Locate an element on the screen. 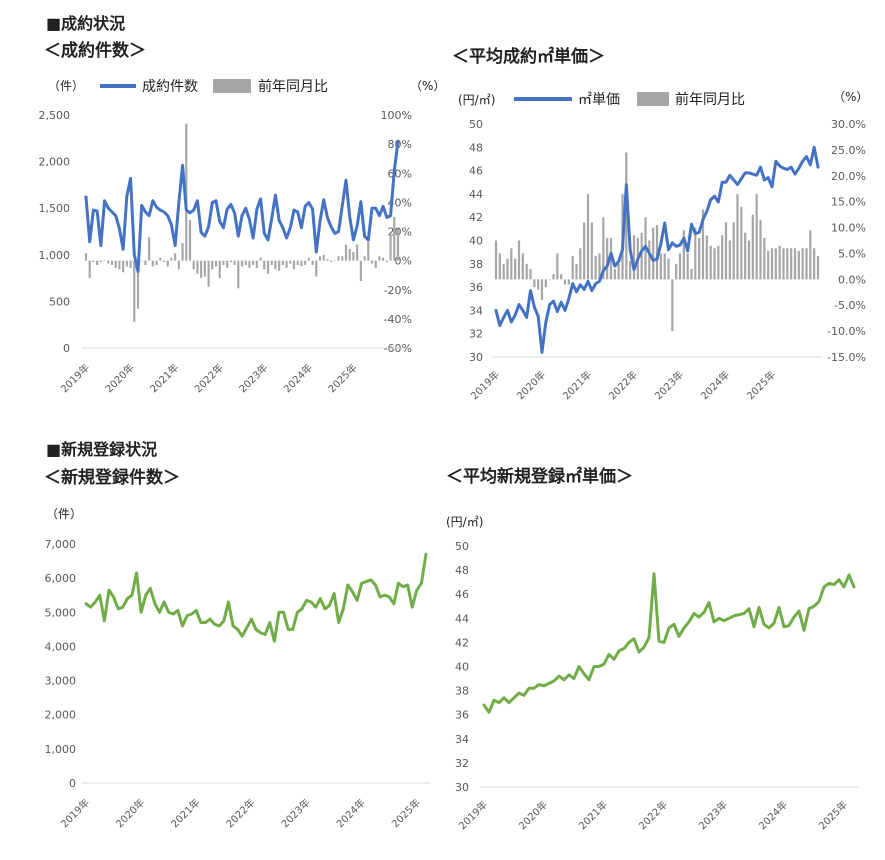  y-right-tick-label: -5.0% is located at coordinates (850, 305).